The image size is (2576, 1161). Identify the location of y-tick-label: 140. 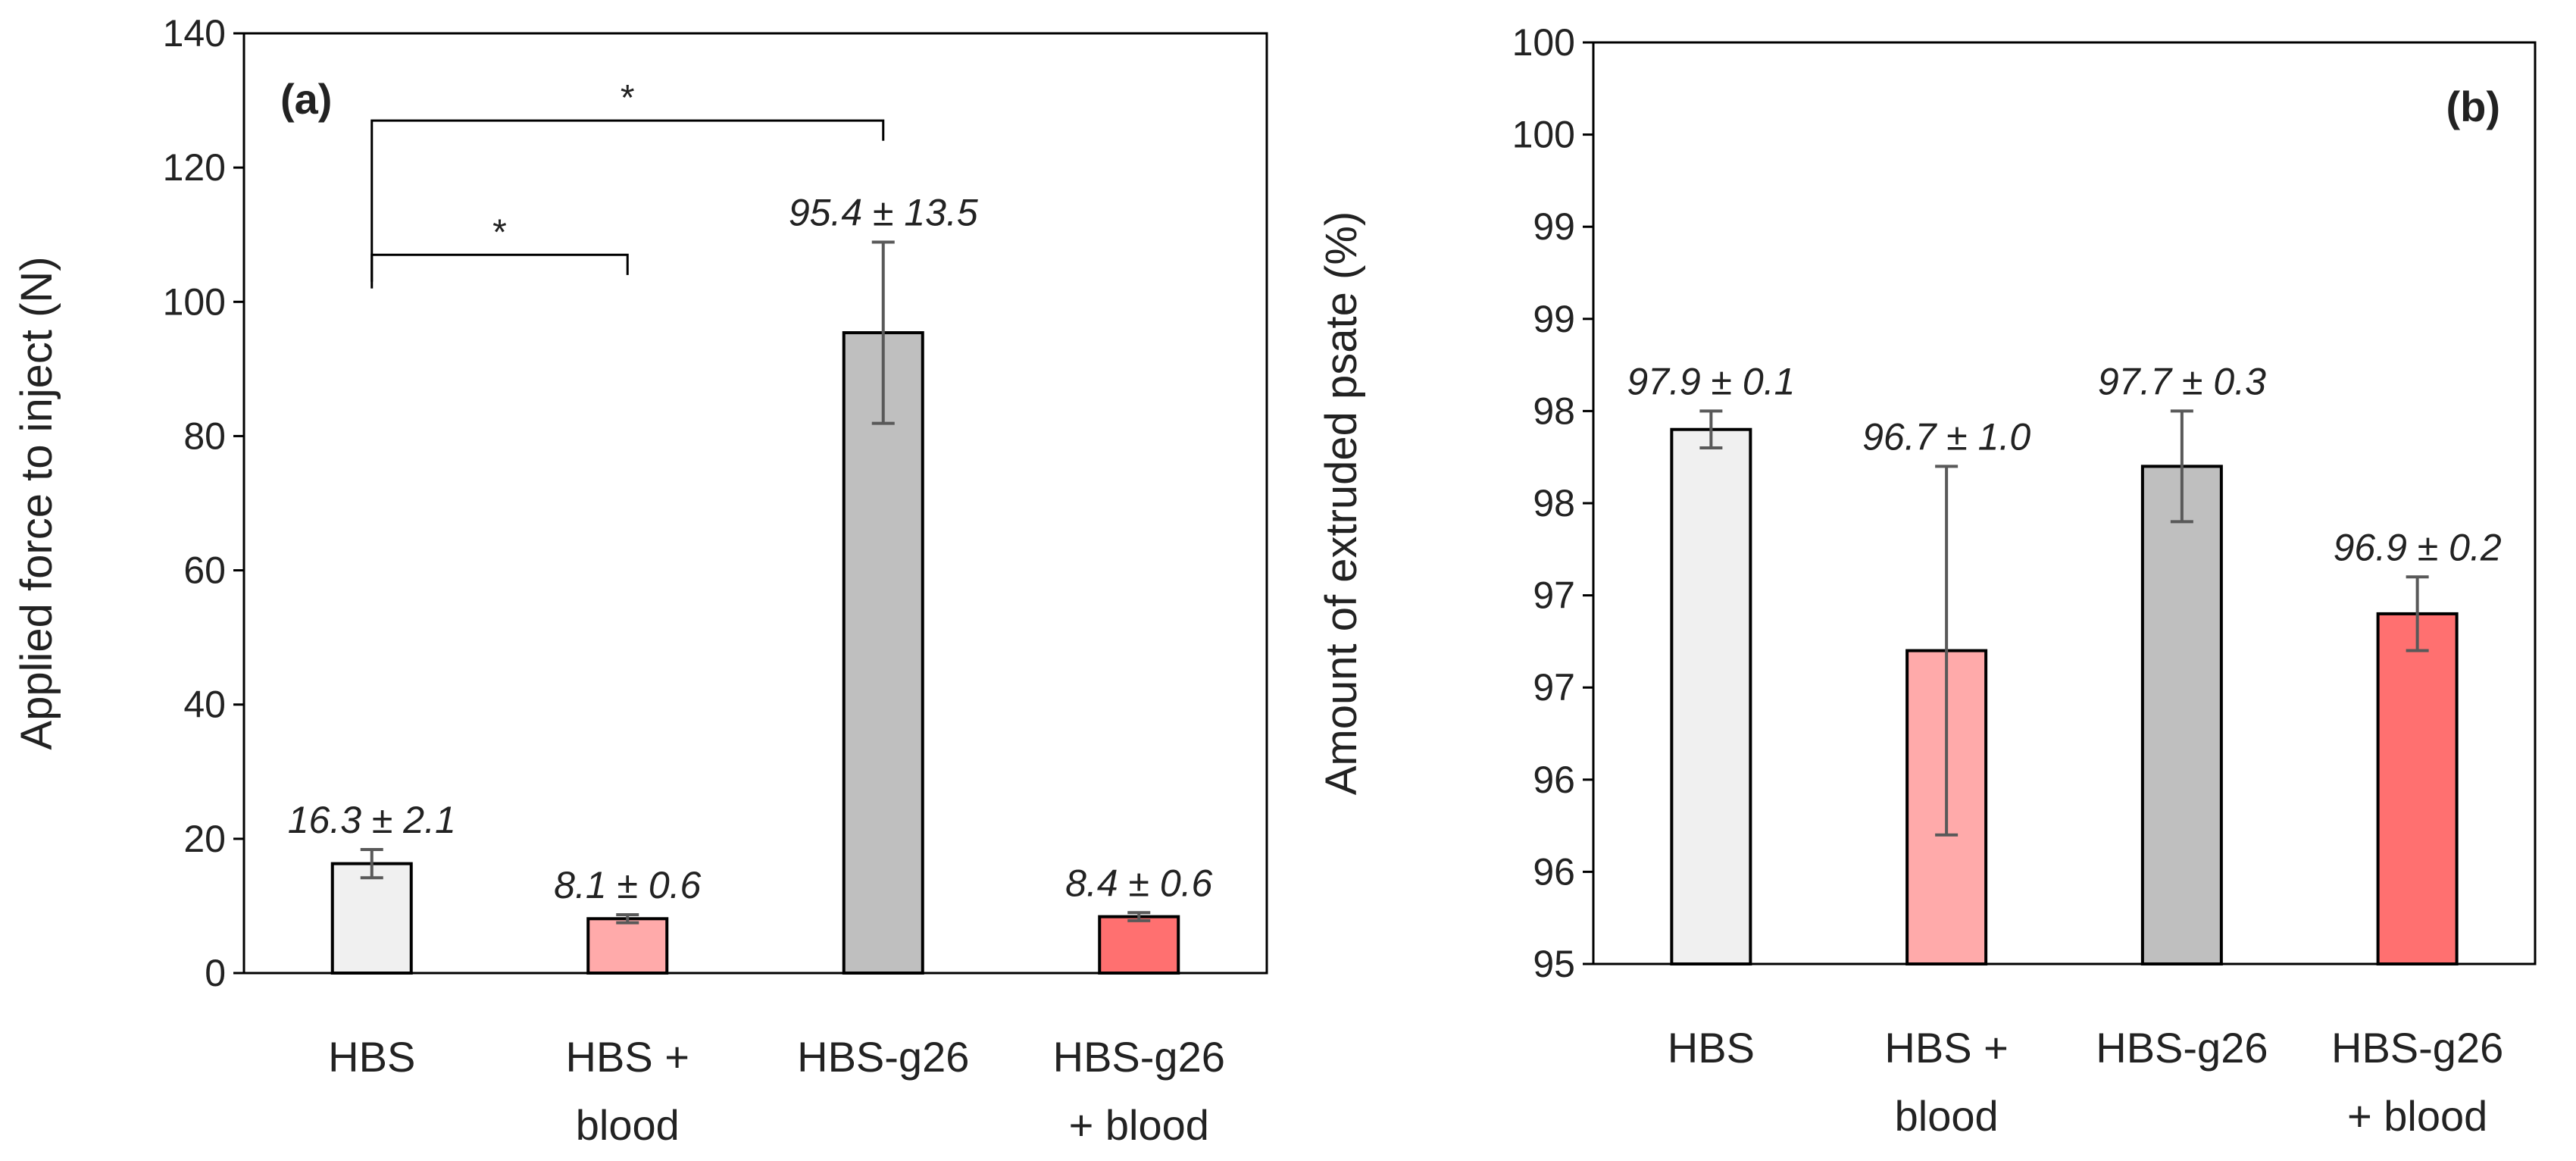
(194, 33).